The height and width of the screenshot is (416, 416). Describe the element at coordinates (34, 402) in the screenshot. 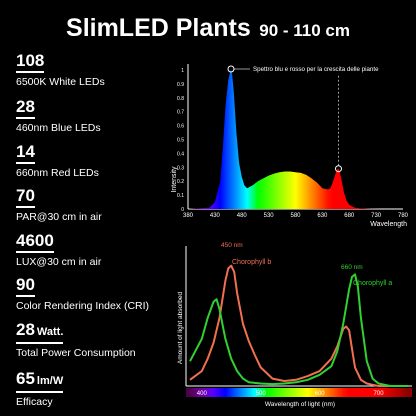

I see `spec-label: Efficacy` at that location.